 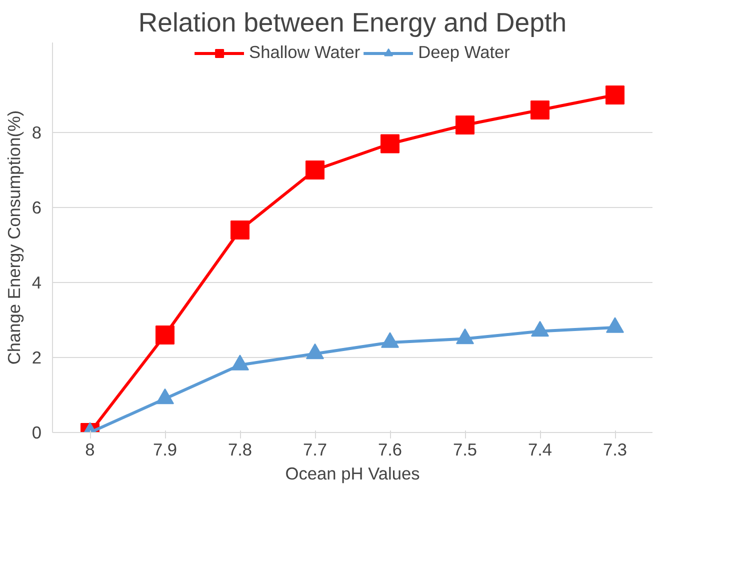 What do you see at coordinates (37, 208) in the screenshot?
I see `y-tick-label: 6` at bounding box center [37, 208].